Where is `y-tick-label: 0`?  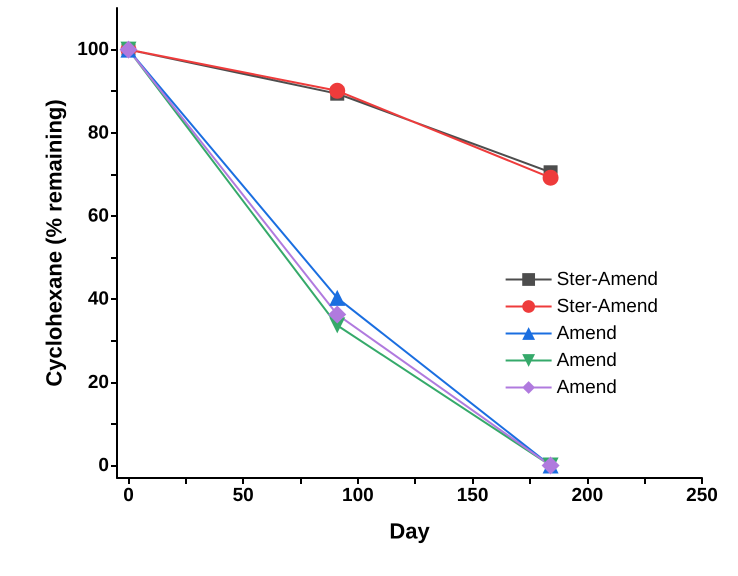
y-tick-label: 0 is located at coordinates (103, 465).